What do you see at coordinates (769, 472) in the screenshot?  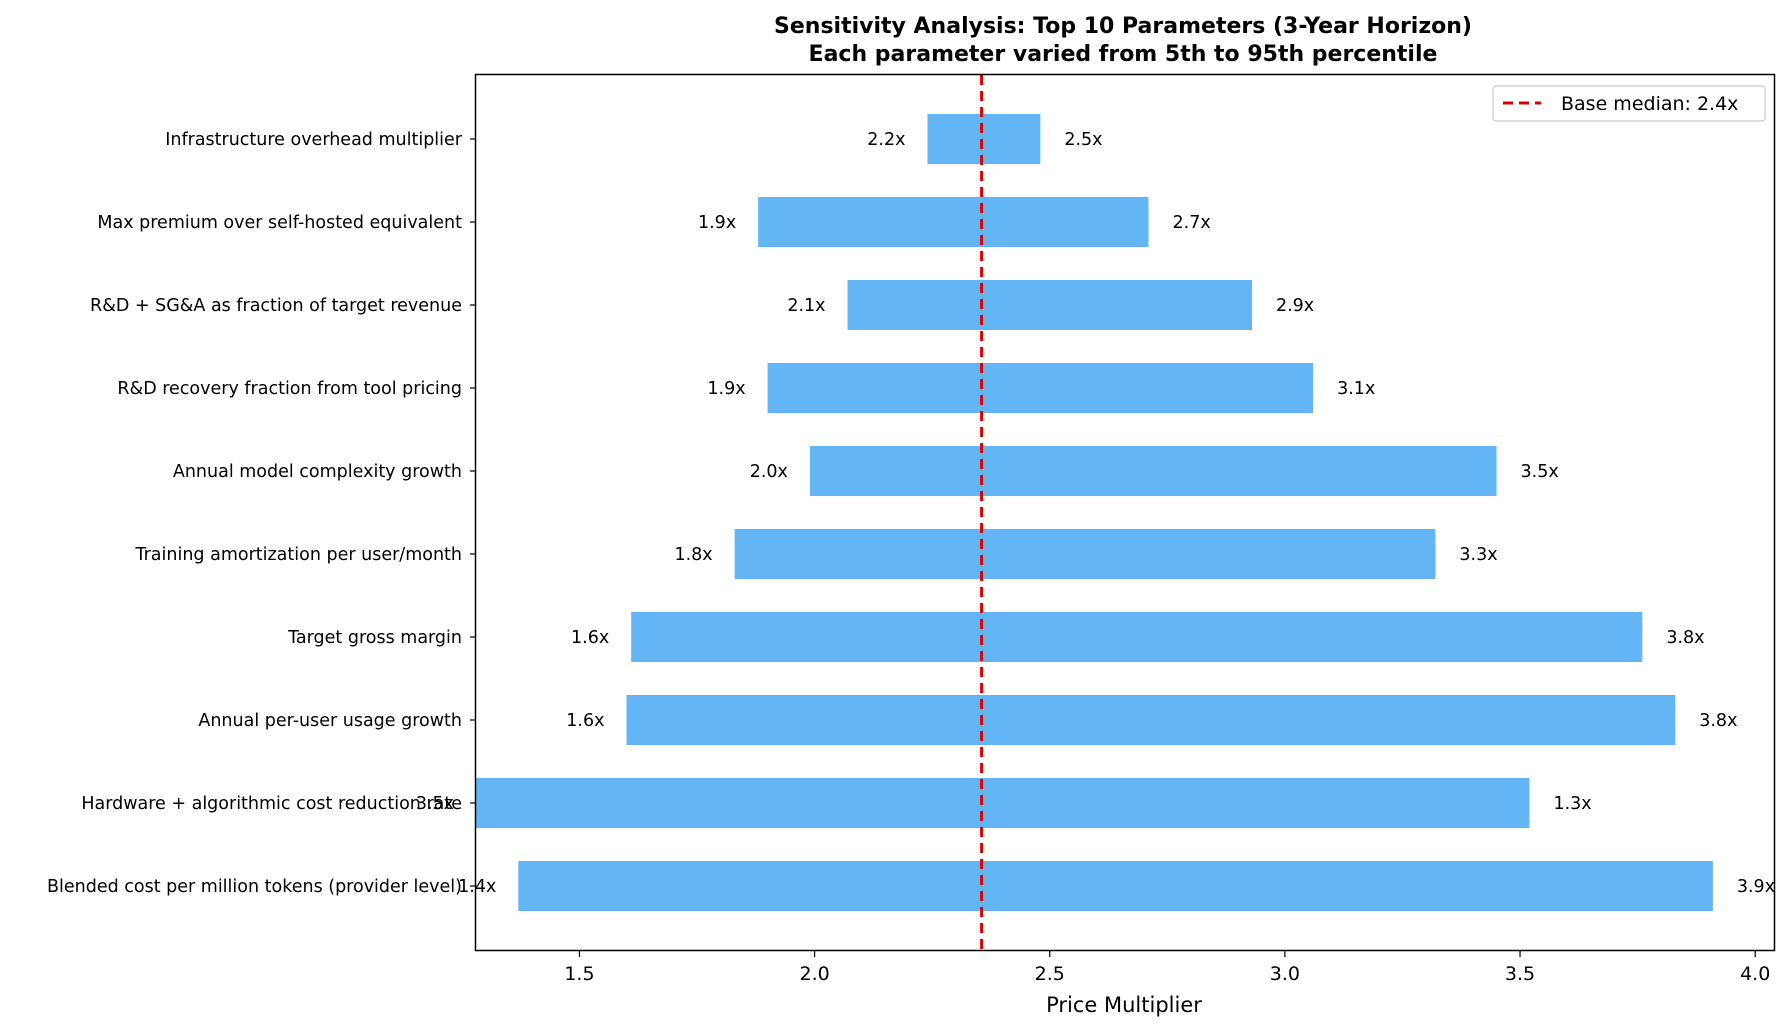 I see `bar-low-label: 2.0x` at bounding box center [769, 472].